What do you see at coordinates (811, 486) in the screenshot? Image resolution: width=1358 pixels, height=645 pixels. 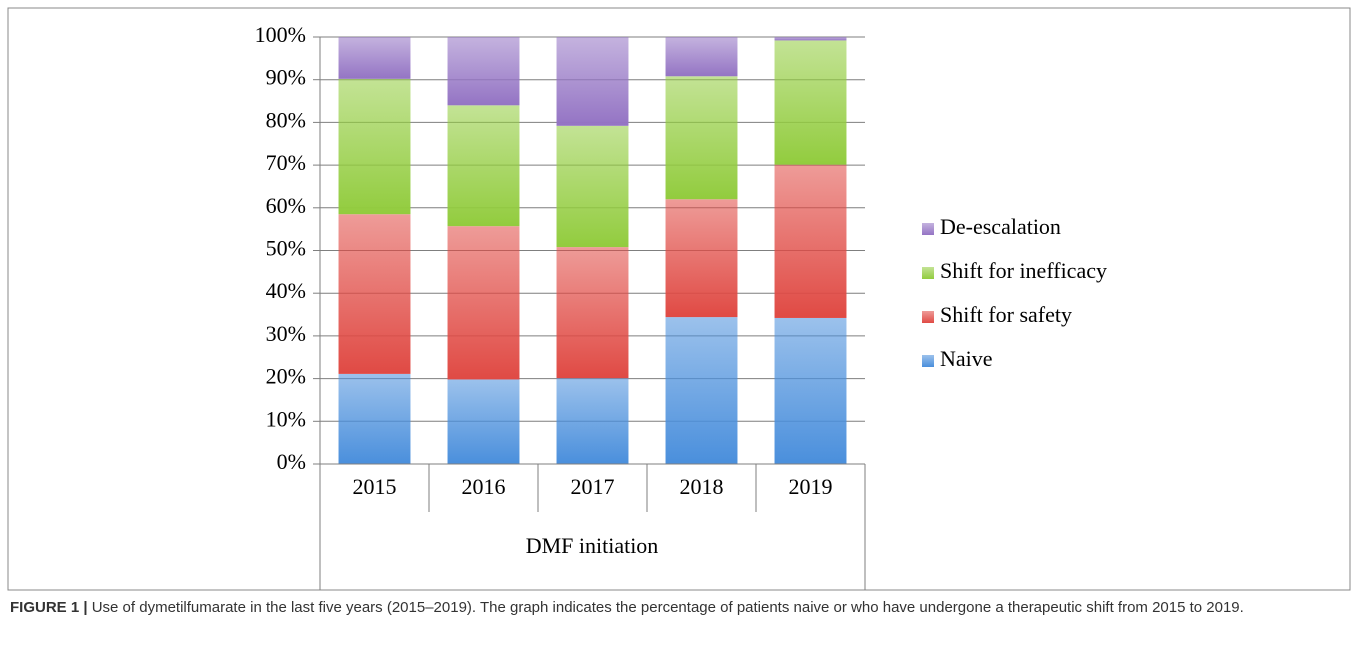 I see `x-tick-label: 2019` at bounding box center [811, 486].